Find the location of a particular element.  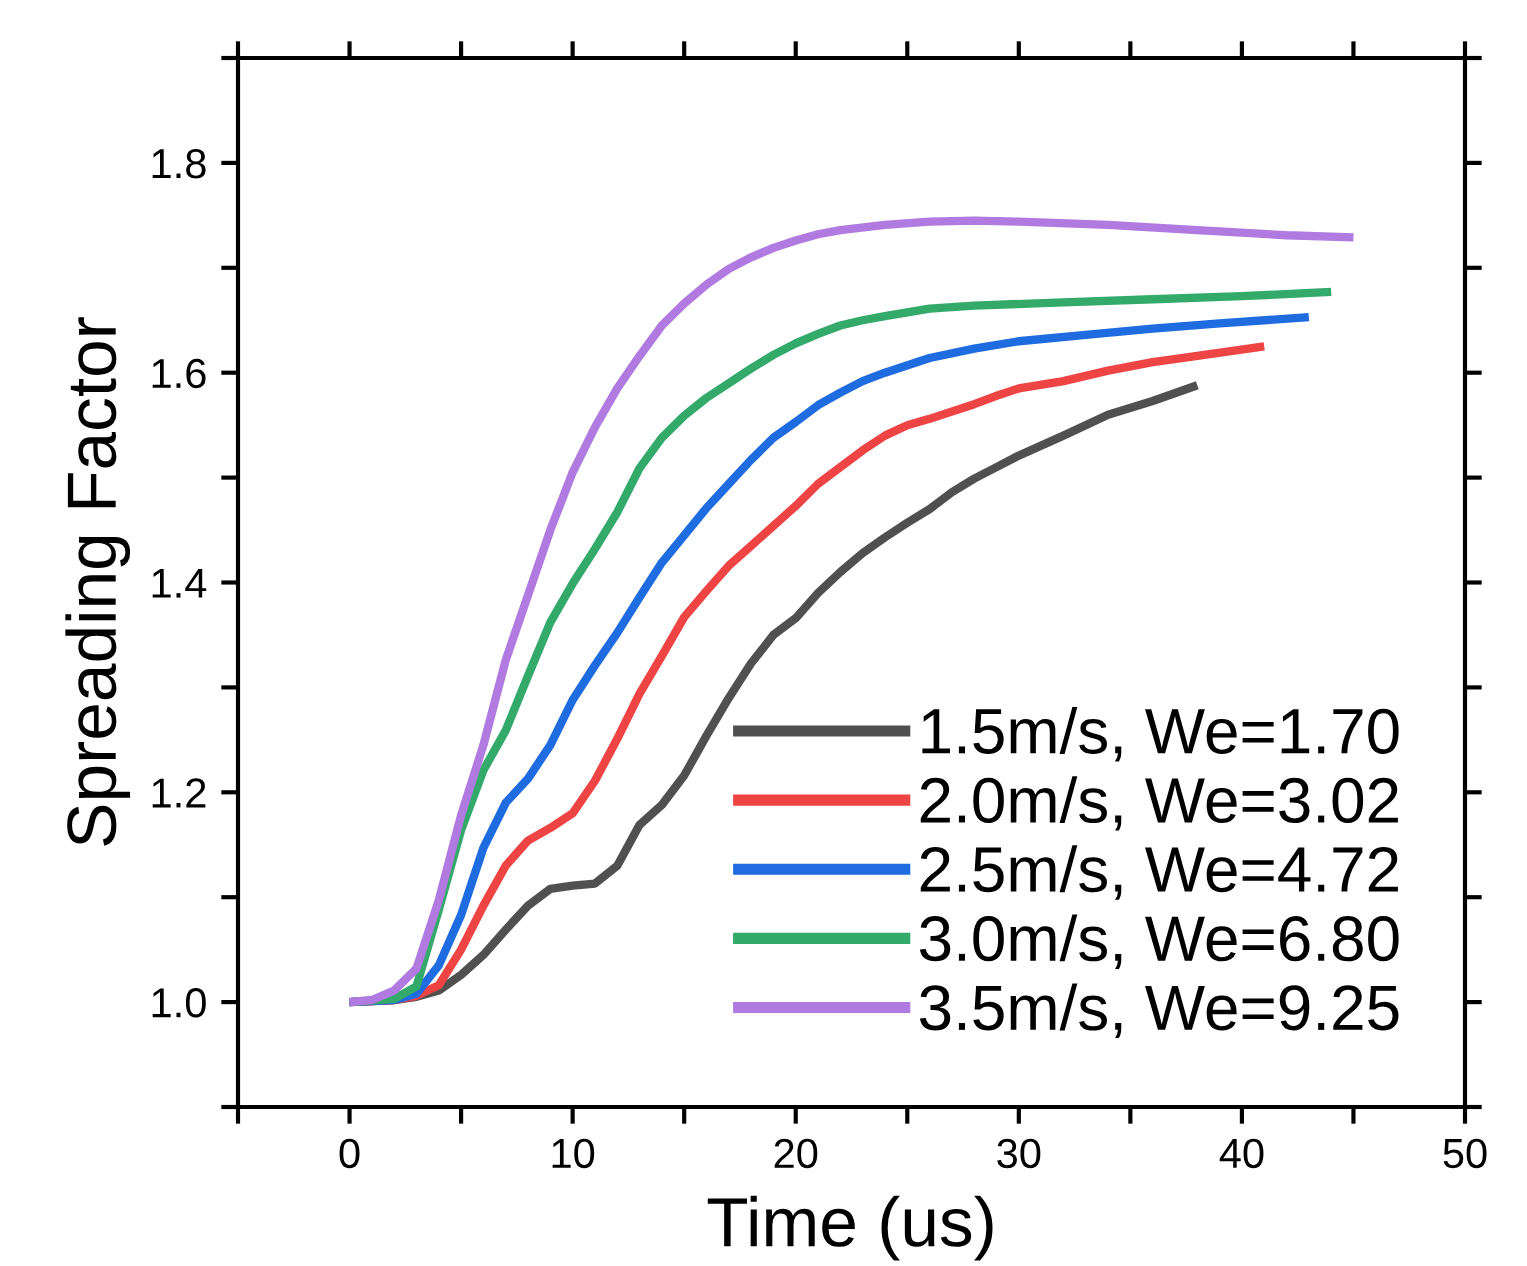

y-tick-label: 1.8 is located at coordinates (179, 163).